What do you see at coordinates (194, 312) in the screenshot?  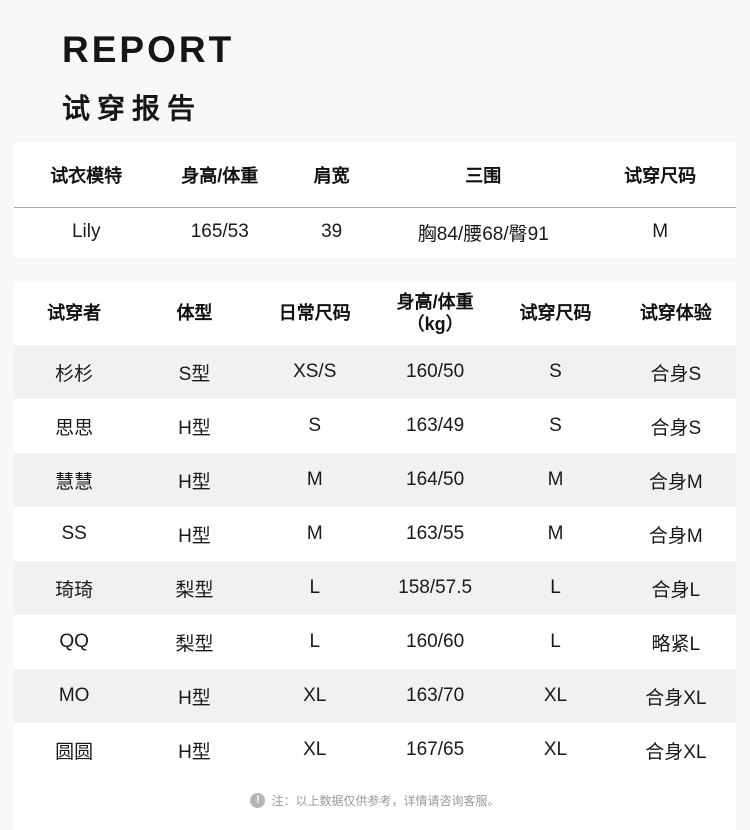 I see `col-header-body-type: 体型` at bounding box center [194, 312].